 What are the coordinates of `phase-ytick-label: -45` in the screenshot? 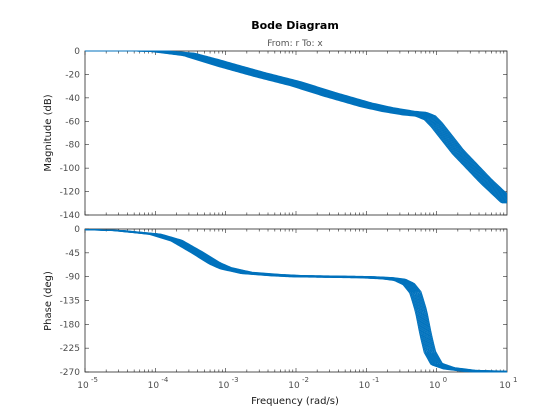 It's located at (72, 254).